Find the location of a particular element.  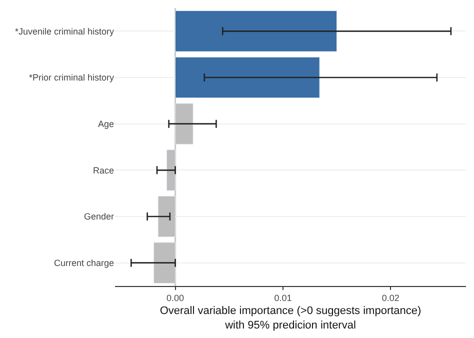

x-tick-label: 0.01 is located at coordinates (283, 297).